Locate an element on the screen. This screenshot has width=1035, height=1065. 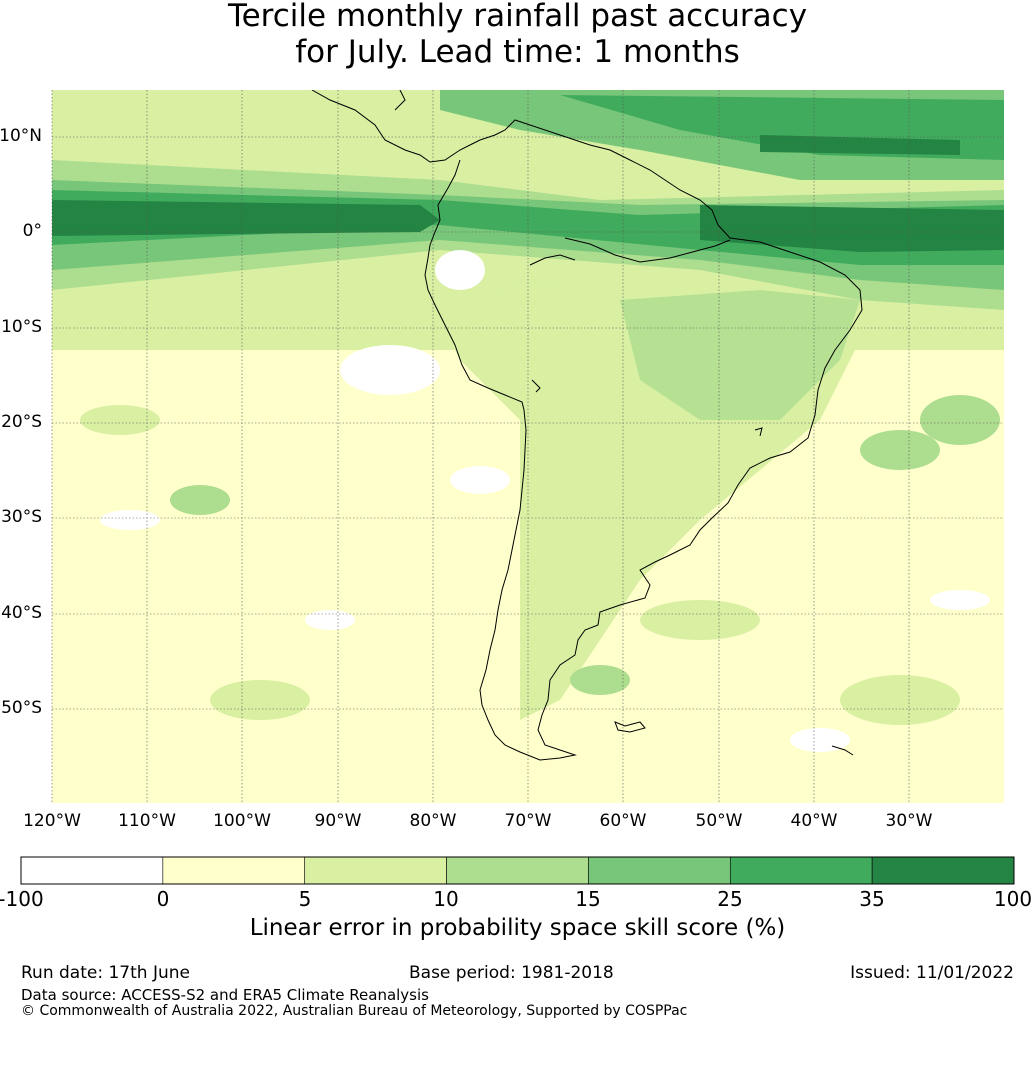
colorbar-tick-0: -100 is located at coordinates (22, 899).